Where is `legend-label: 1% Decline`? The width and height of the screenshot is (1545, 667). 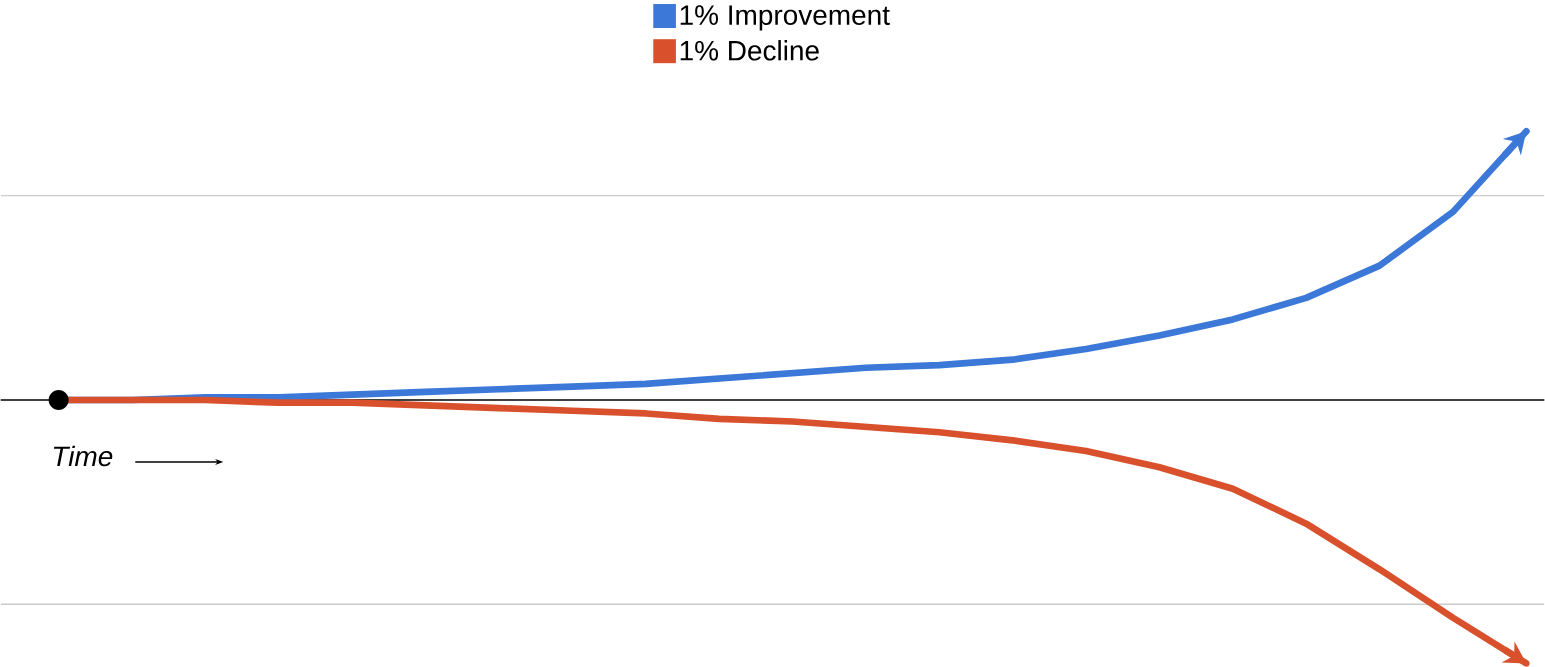 legend-label: 1% Decline is located at coordinates (749, 50).